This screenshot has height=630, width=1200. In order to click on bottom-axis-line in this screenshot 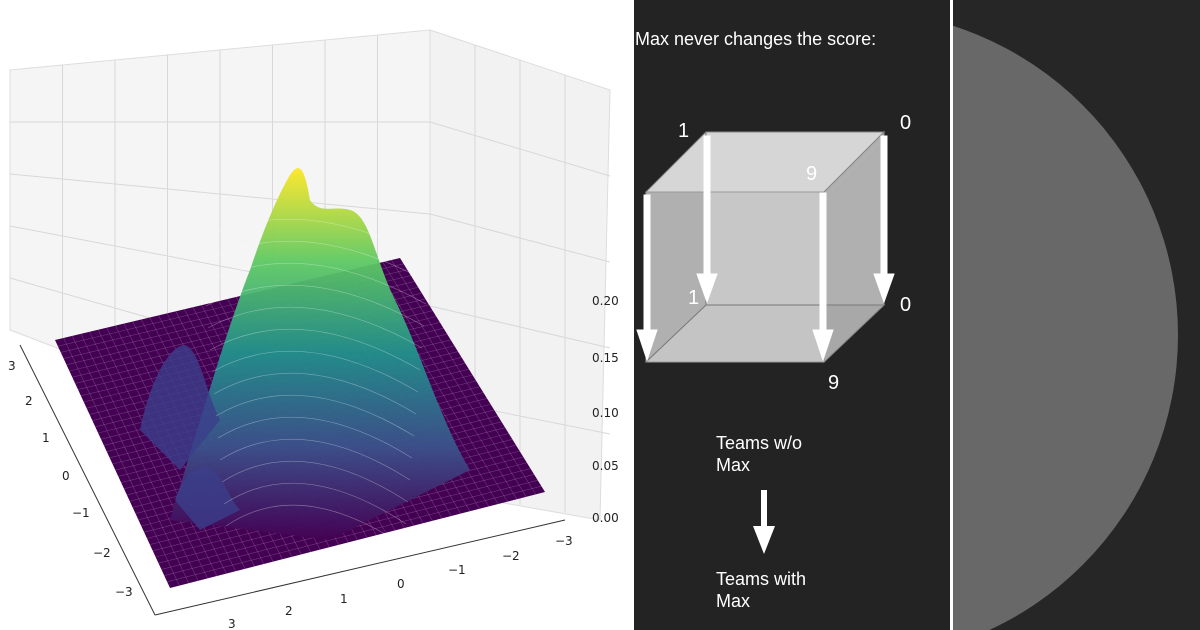, I will do `click(360, 567)`.